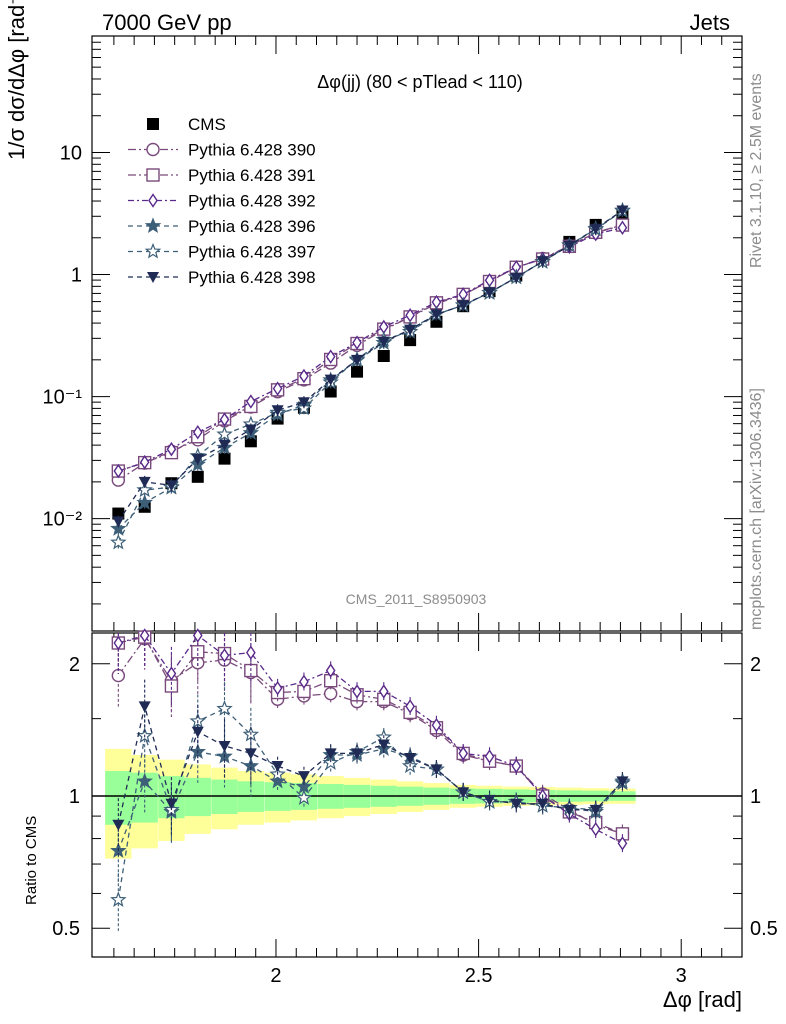 The width and height of the screenshot is (786, 1024). Describe the element at coordinates (74, 797) in the screenshot. I see `ratio-ytick-label: 1` at that location.